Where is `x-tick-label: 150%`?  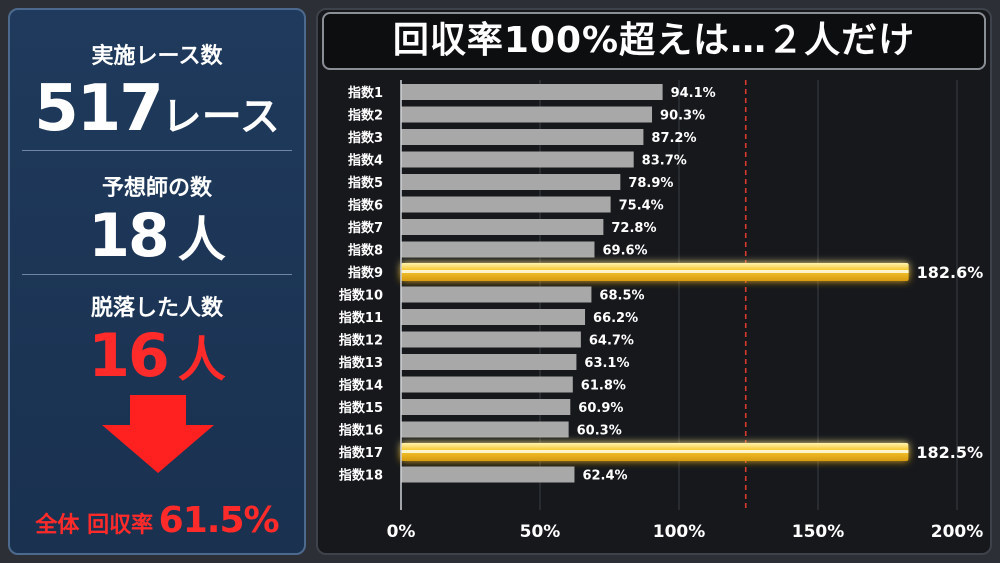
x-tick-label: 150% is located at coordinates (818, 532).